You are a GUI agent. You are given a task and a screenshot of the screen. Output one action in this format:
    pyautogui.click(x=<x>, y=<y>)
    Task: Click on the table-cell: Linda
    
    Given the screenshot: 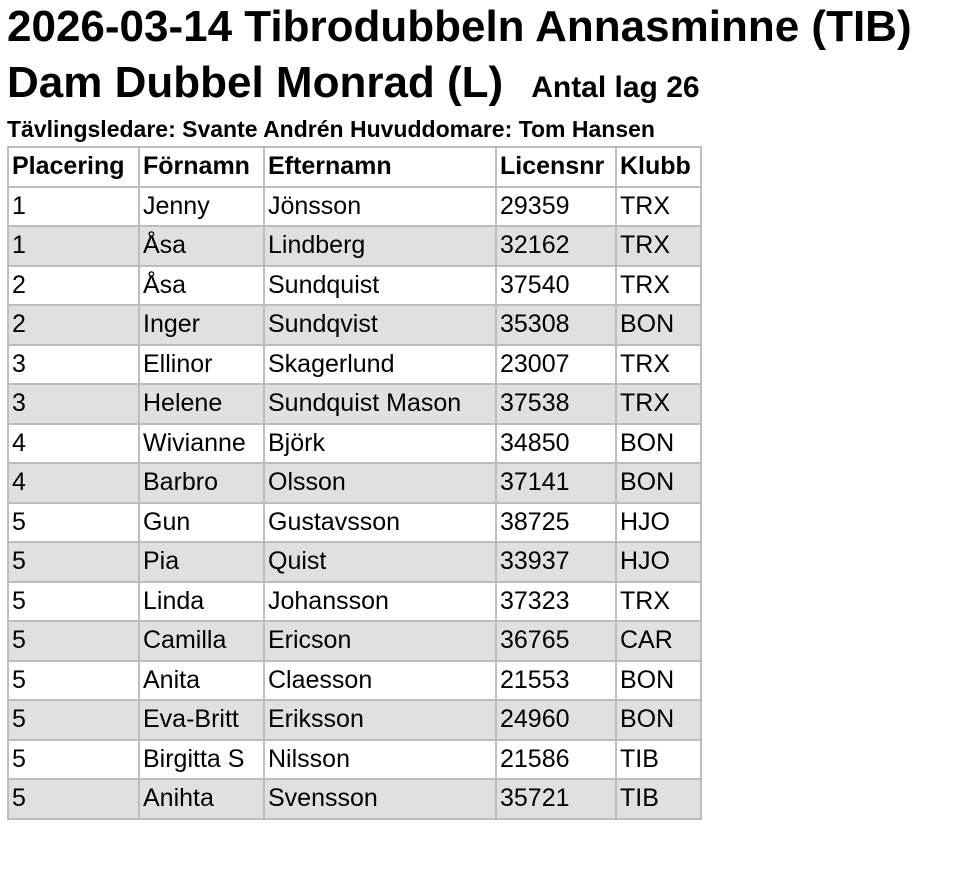 What is the action you would take?
    pyautogui.click(x=201, y=601)
    